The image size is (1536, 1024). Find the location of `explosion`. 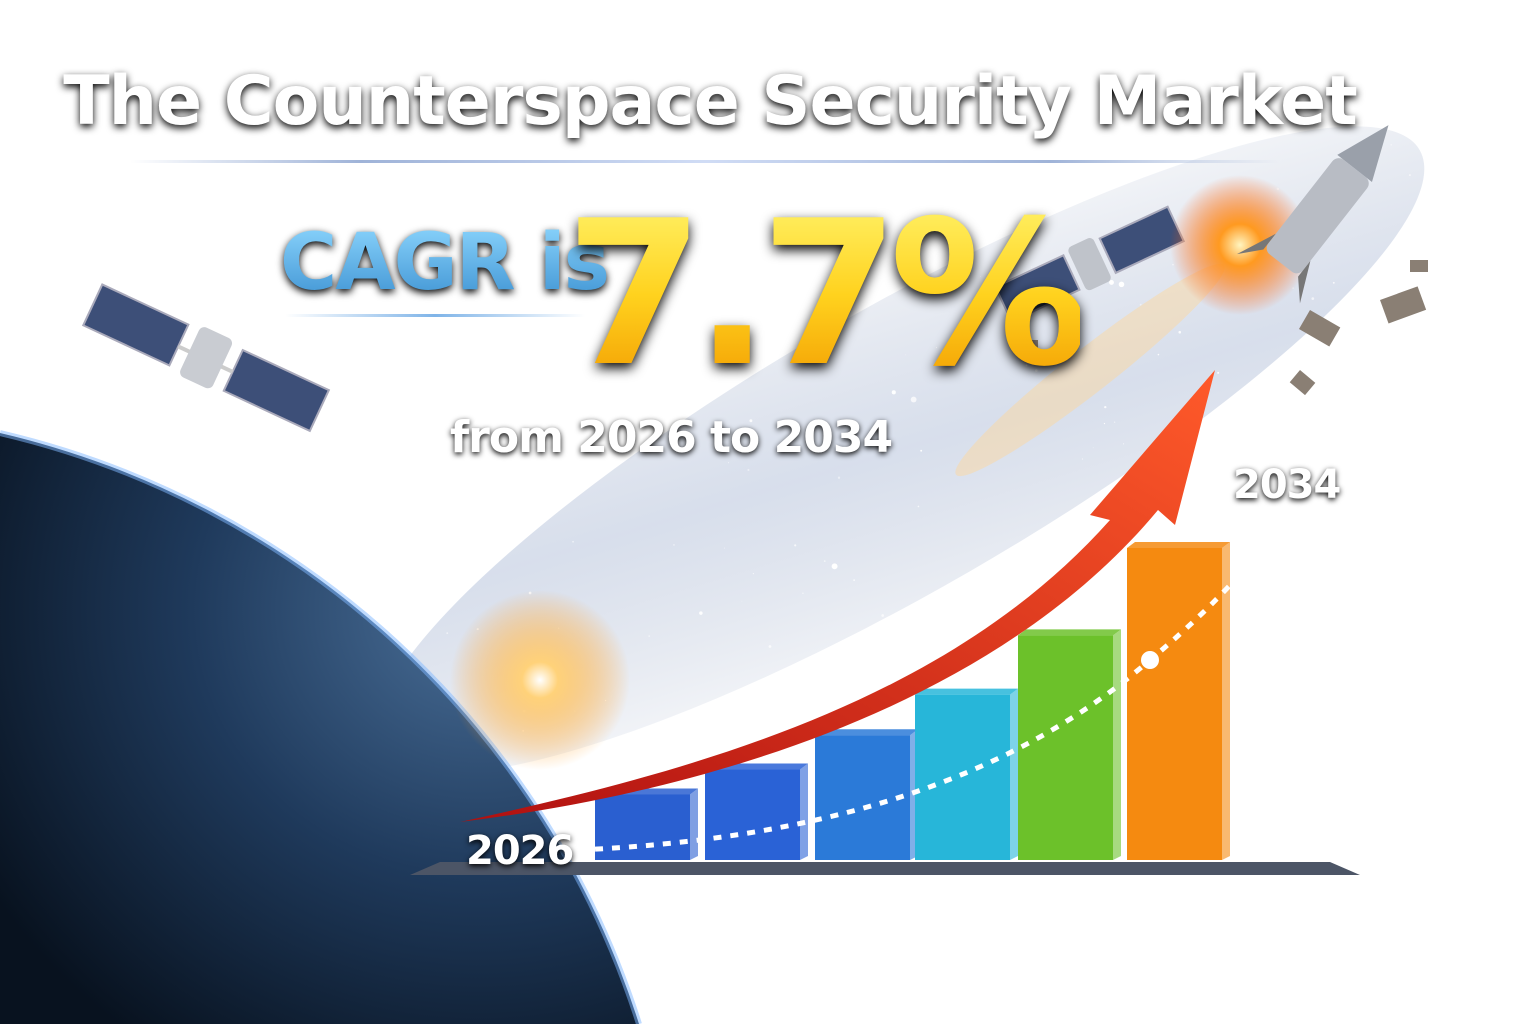

explosion is located at coordinates (1240, 245).